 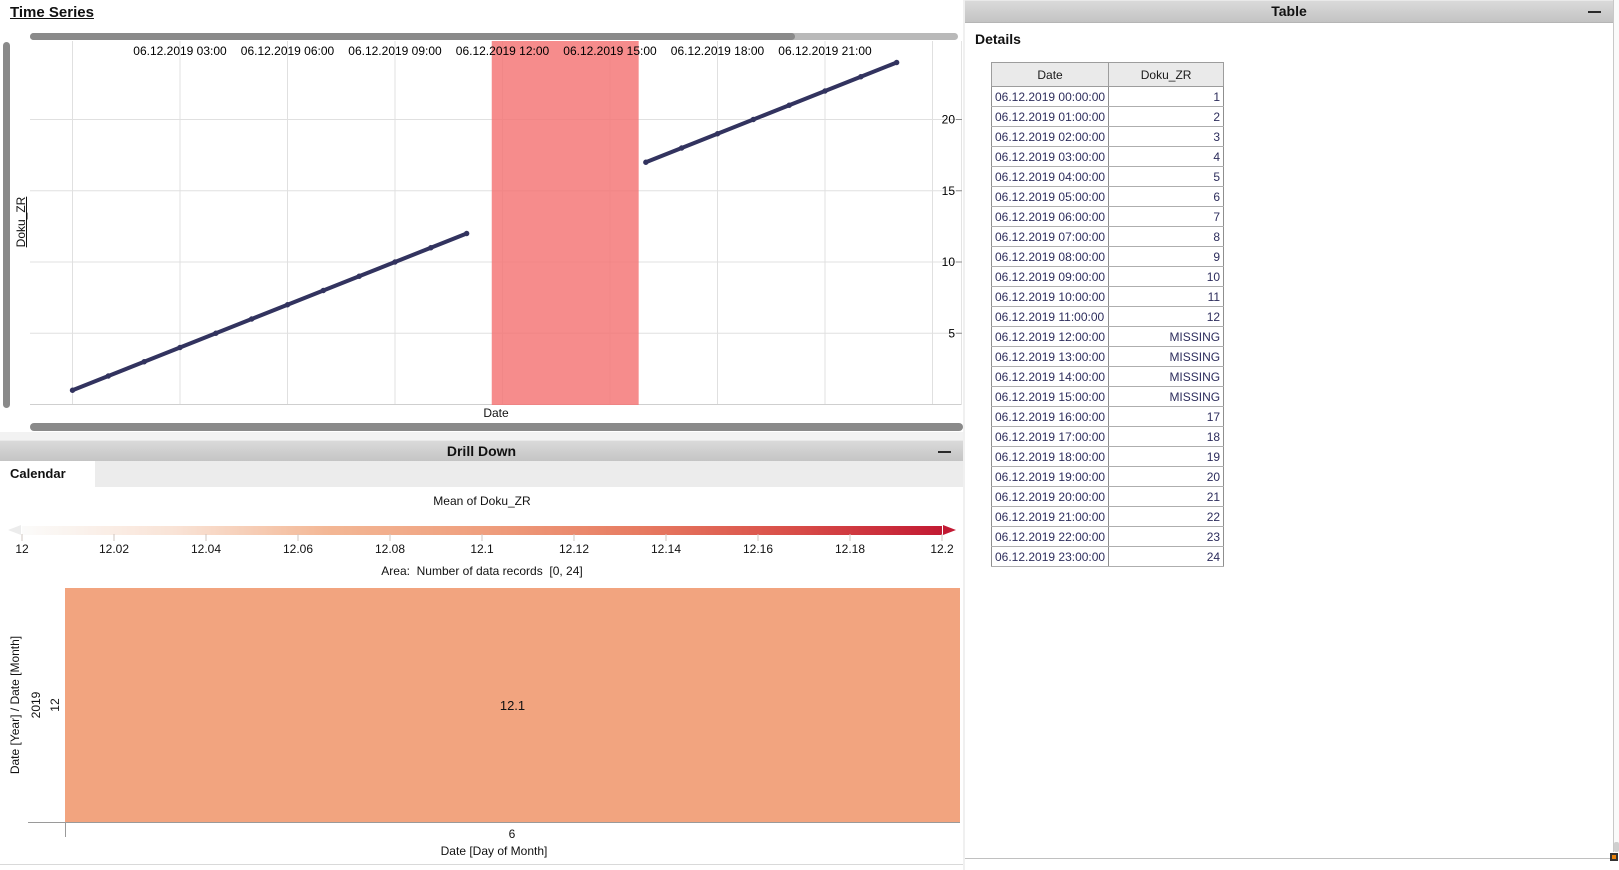 What do you see at coordinates (1050, 116) in the screenshot?
I see `date-cell: 06.12.2019 01:00:00` at bounding box center [1050, 116].